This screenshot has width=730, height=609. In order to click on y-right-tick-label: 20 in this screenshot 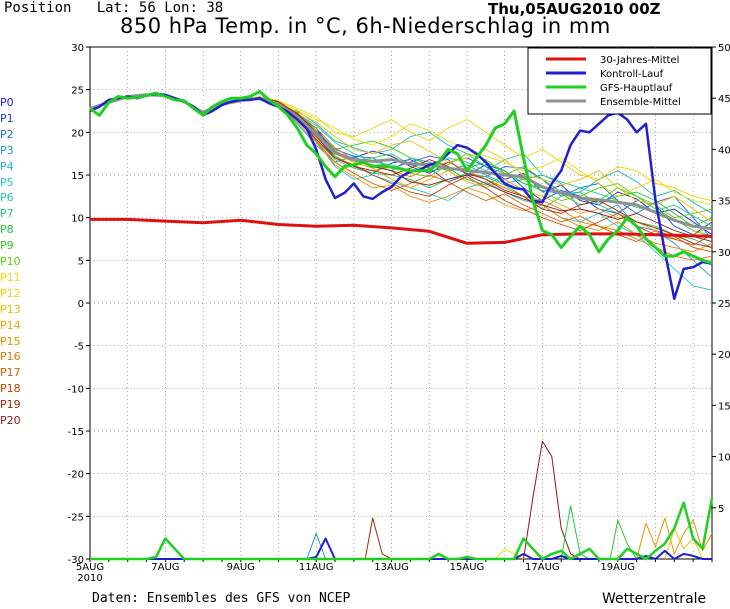, I will do `click(724, 355)`.